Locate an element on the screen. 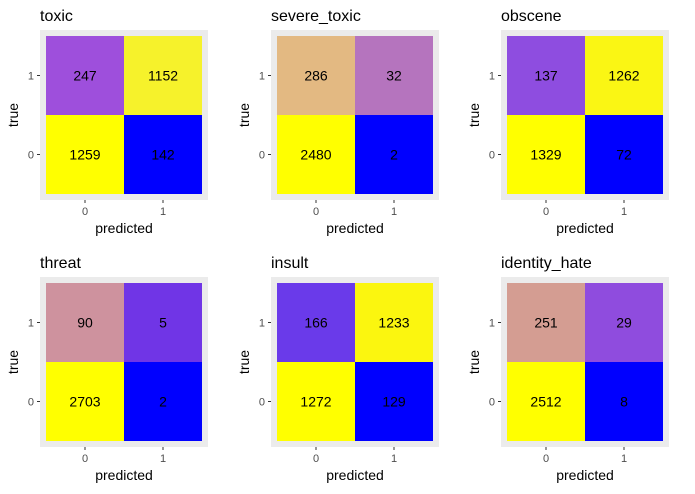 Image resolution: width=695 pixels, height=494 pixels. chart-4-value-true0-pred0: 1272 is located at coordinates (315, 402).